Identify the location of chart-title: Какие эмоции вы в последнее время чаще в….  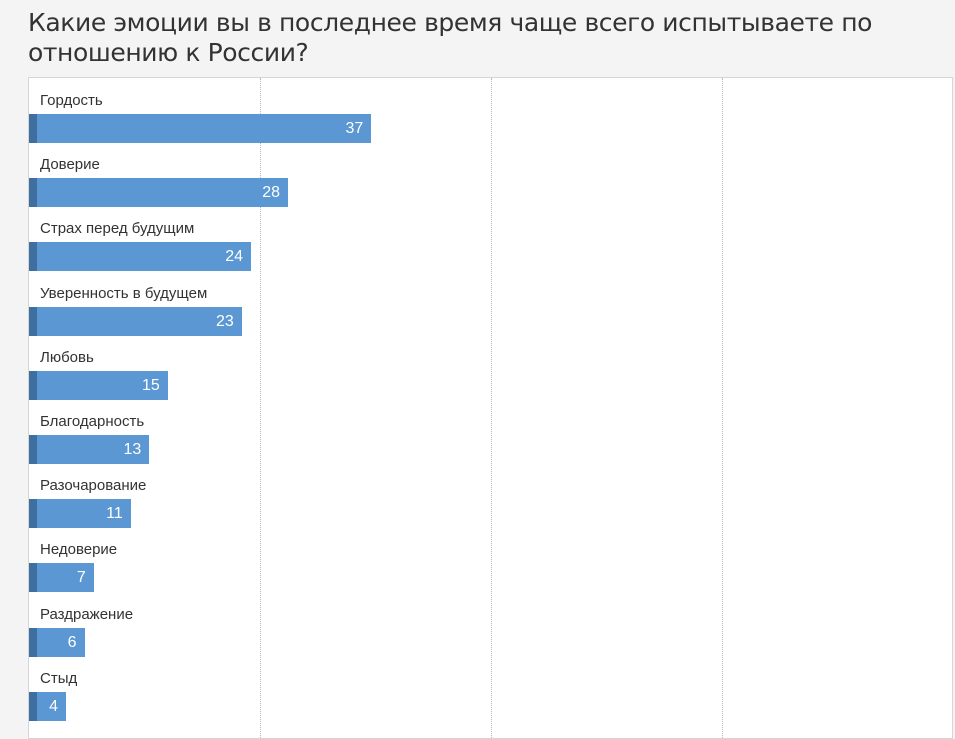
(450, 37).